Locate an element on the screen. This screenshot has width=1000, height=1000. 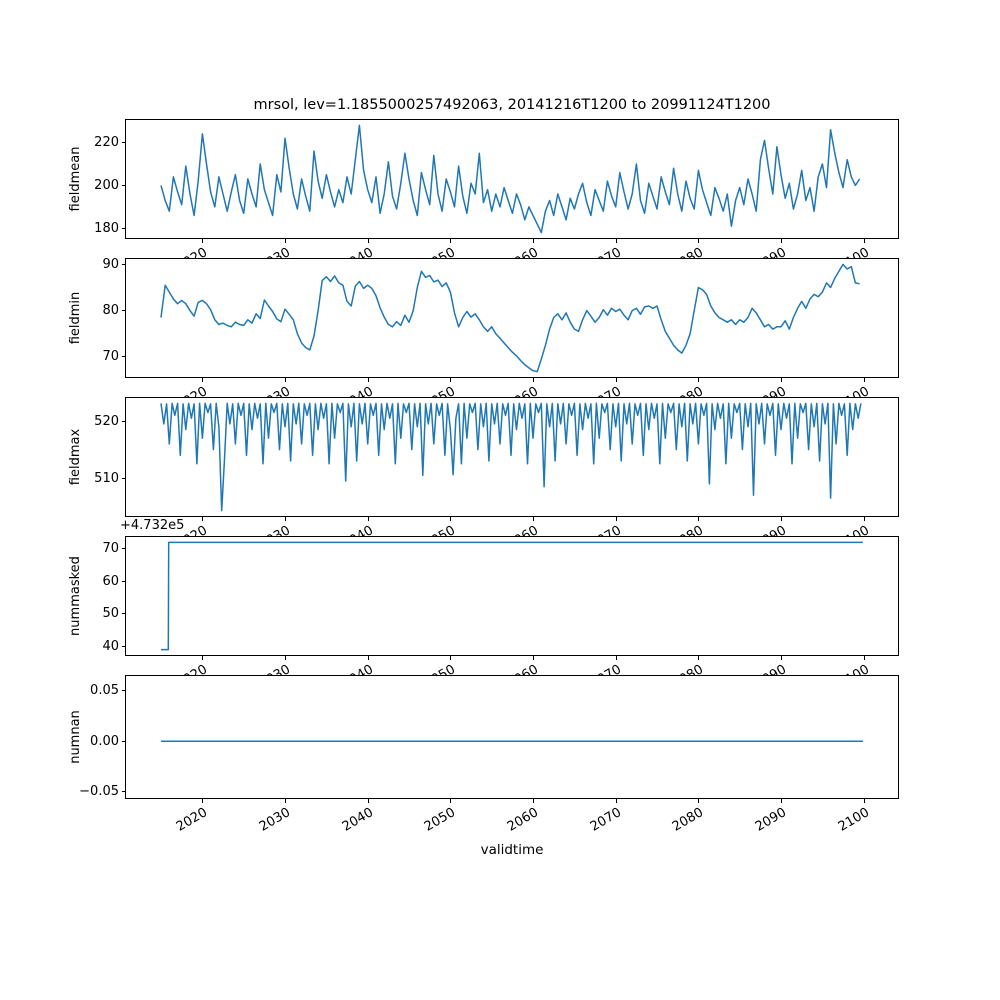
y-tick-label: 40 is located at coordinates (110, 646).